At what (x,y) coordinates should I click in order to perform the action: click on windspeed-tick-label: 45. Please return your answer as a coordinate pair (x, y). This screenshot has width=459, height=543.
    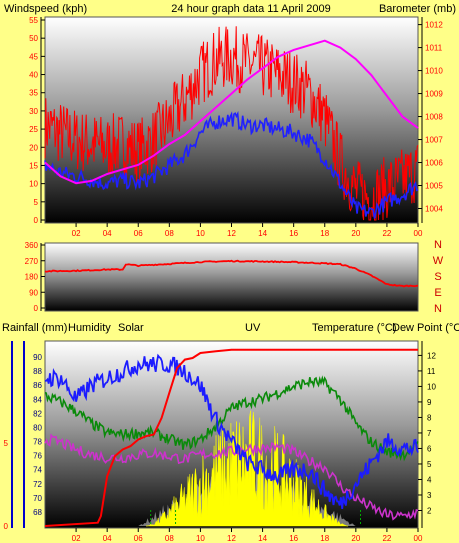
    Looking at the image, I should click on (33, 56).